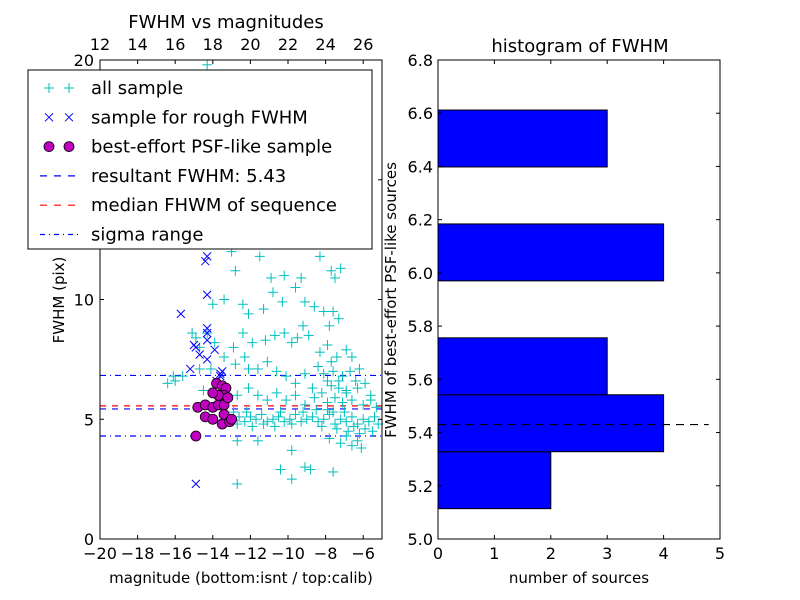  What do you see at coordinates (220, 374) in the screenshot?
I see `point-s1-14-b` at bounding box center [220, 374].